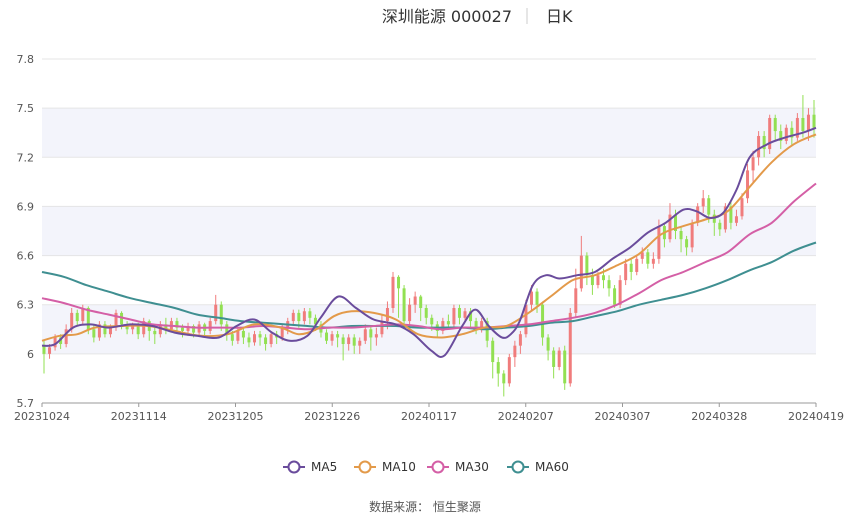 The width and height of the screenshot is (850, 517). I want to click on x-tick-label: 20240117, so click(429, 416).